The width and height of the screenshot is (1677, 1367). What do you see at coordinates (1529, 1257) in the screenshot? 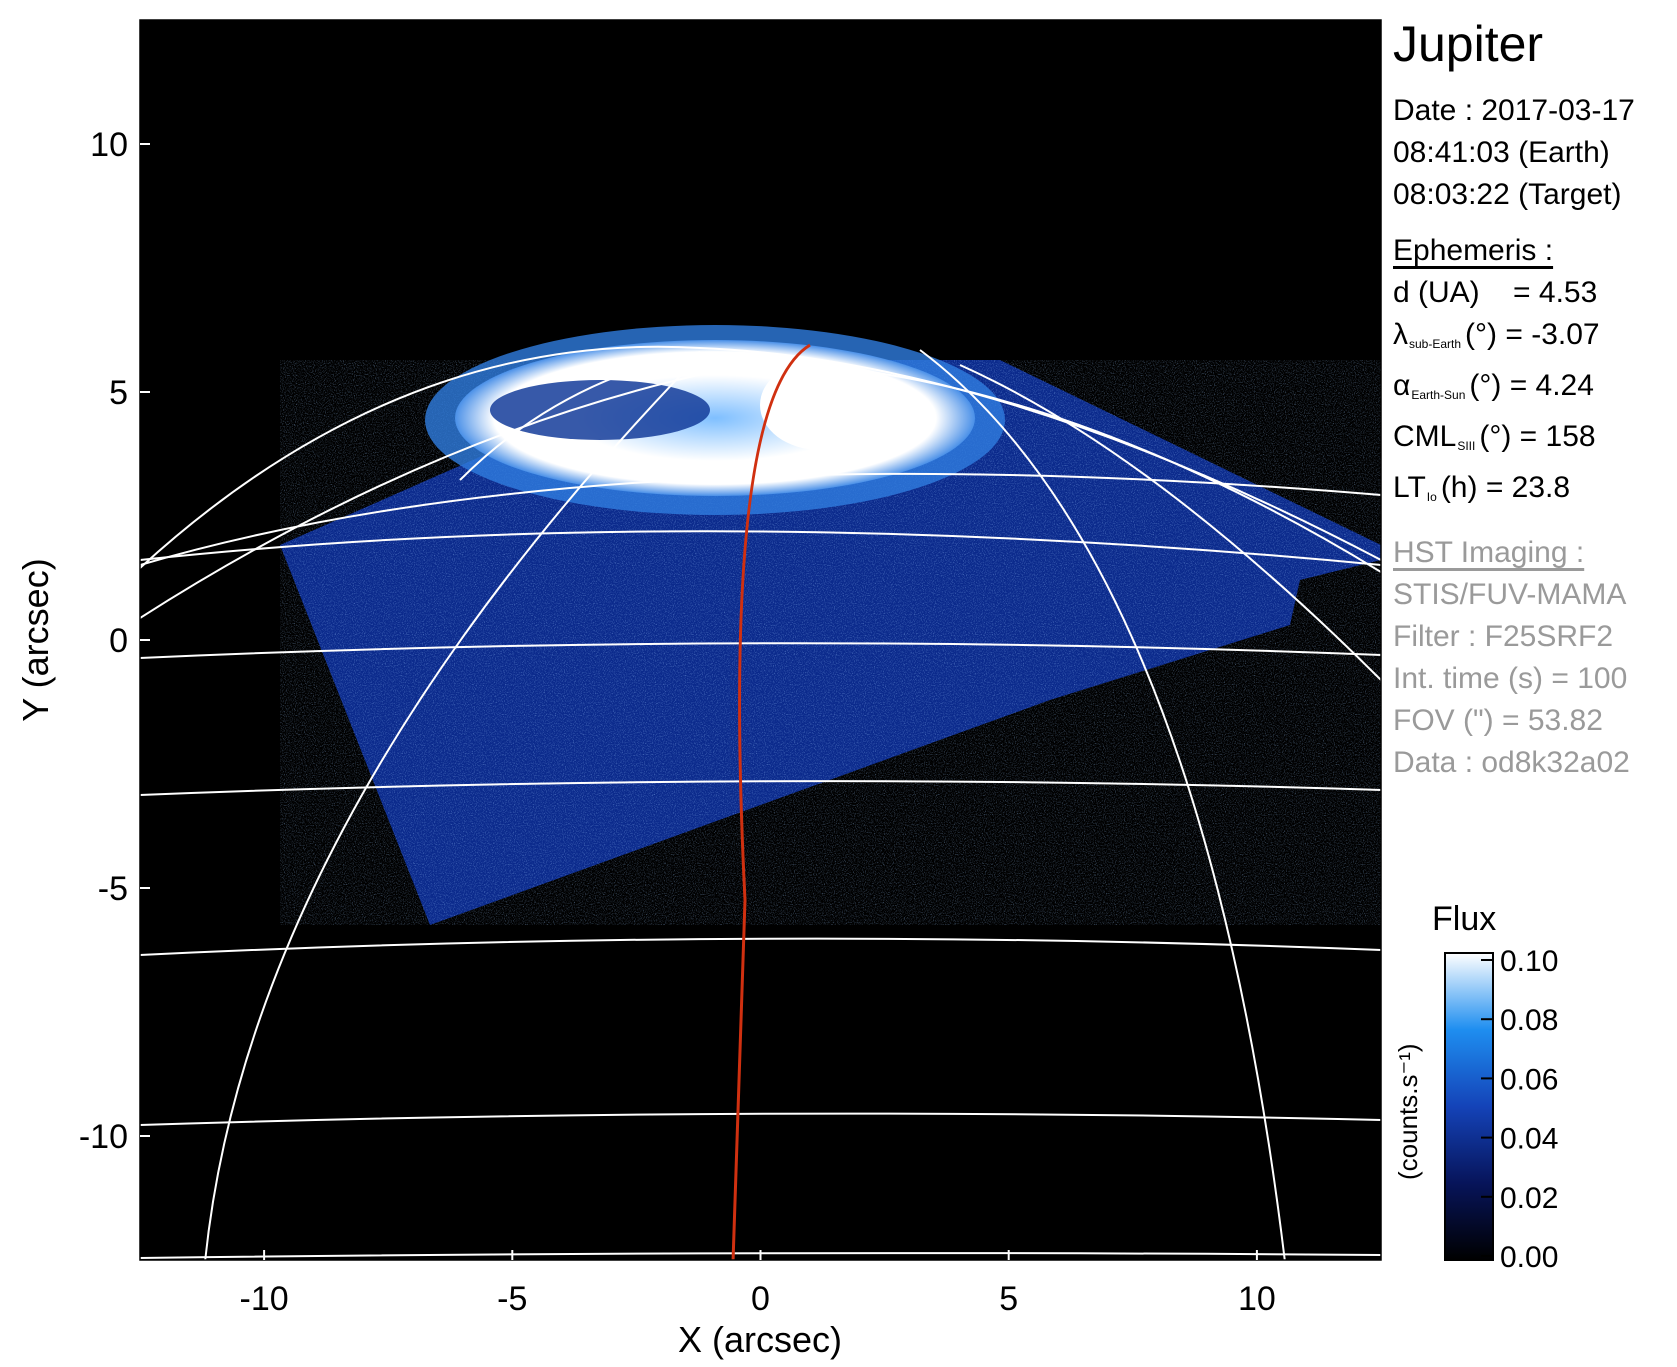
I see `colorbar-tick-label: 0.00` at bounding box center [1529, 1257].